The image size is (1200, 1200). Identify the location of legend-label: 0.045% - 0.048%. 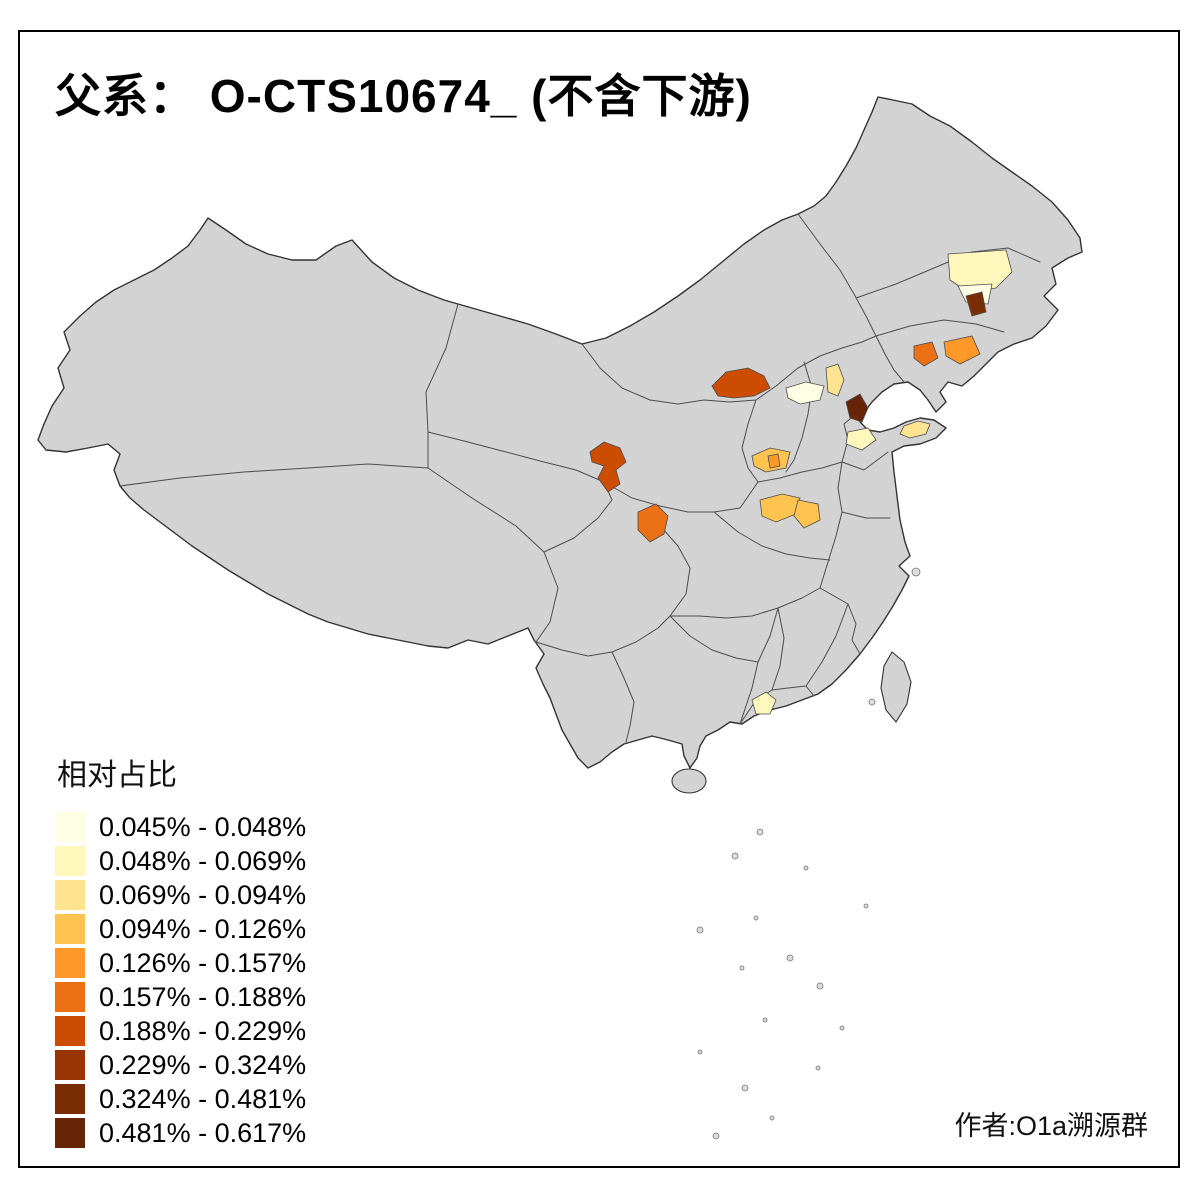
(203, 826).